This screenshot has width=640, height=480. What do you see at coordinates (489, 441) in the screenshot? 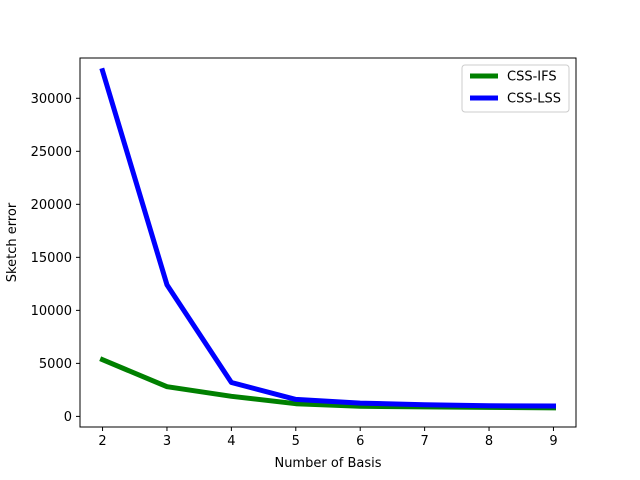
I see `x-tick-label: 8` at bounding box center [489, 441].